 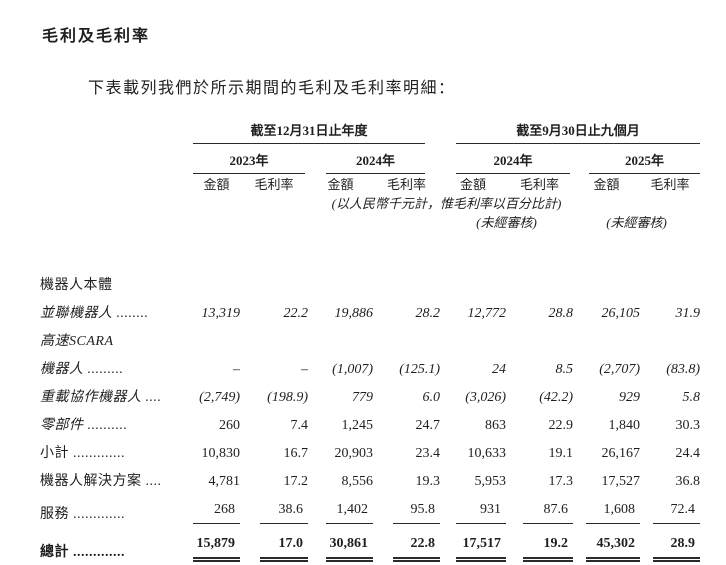 I want to click on cell-value: 28.2, so click(x=428, y=313).